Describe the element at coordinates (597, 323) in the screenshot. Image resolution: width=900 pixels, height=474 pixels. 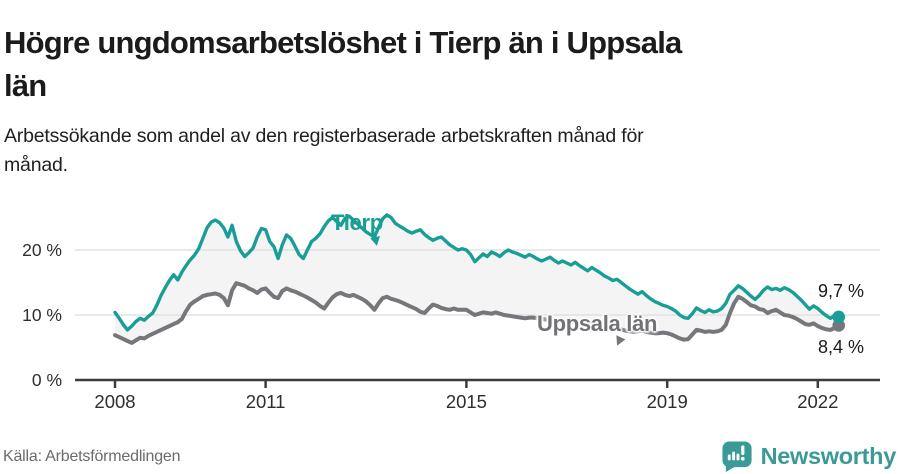
I see `series-label-uppsala: Uppsala län` at that location.